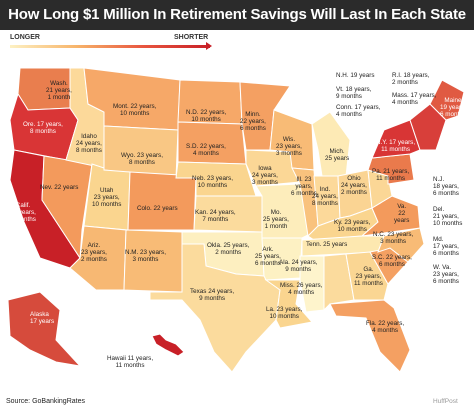 This screenshot has width=474, height=414. What do you see at coordinates (206, 150) in the screenshot?
I see `label-sd: S.D. 22 years, 4 months` at bounding box center [206, 150].